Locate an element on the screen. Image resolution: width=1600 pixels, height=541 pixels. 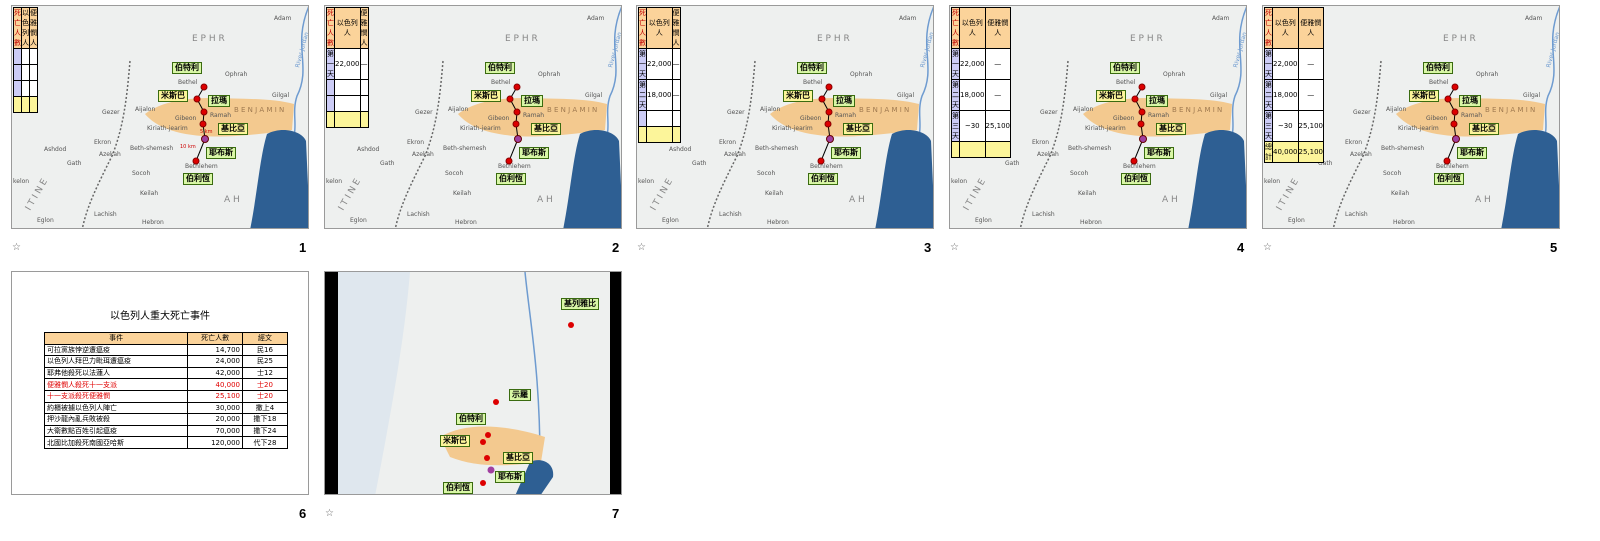
callout-bethel: 伯特利 is located at coordinates (1438, 68).